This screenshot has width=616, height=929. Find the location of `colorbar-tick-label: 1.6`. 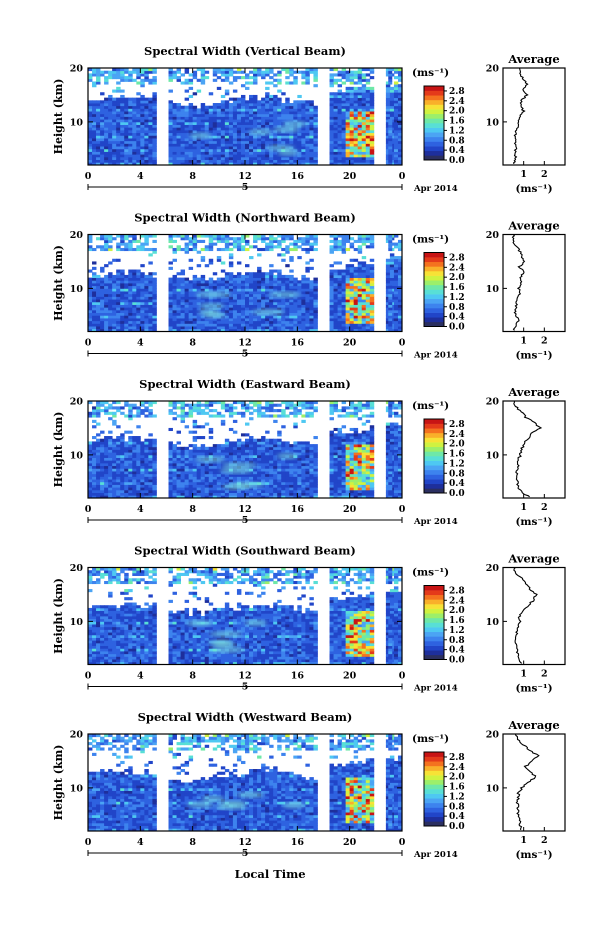

colorbar-tick-label: 1.6 is located at coordinates (457, 122).